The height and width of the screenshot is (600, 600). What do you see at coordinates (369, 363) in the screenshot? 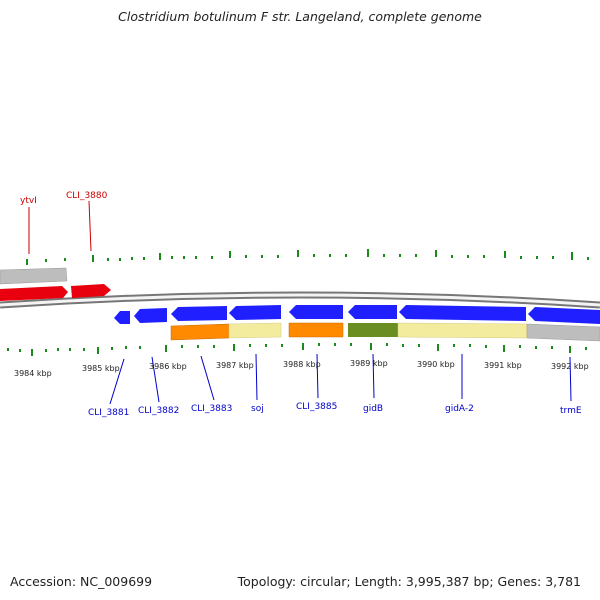
I see `scale-label: 3989 kbp` at bounding box center [369, 363].